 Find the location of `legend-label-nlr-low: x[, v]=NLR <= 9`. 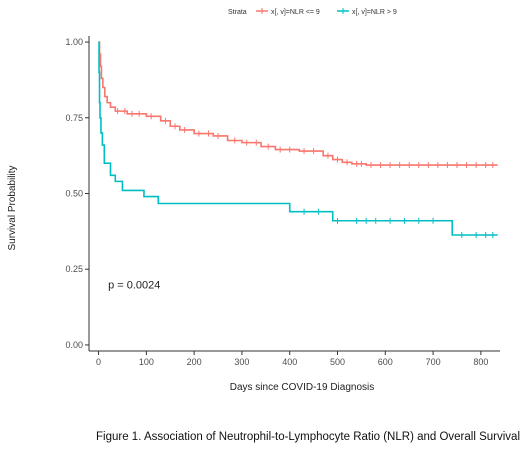

legend-label-nlr-low: x[, v]=NLR <= 9 is located at coordinates (295, 12).